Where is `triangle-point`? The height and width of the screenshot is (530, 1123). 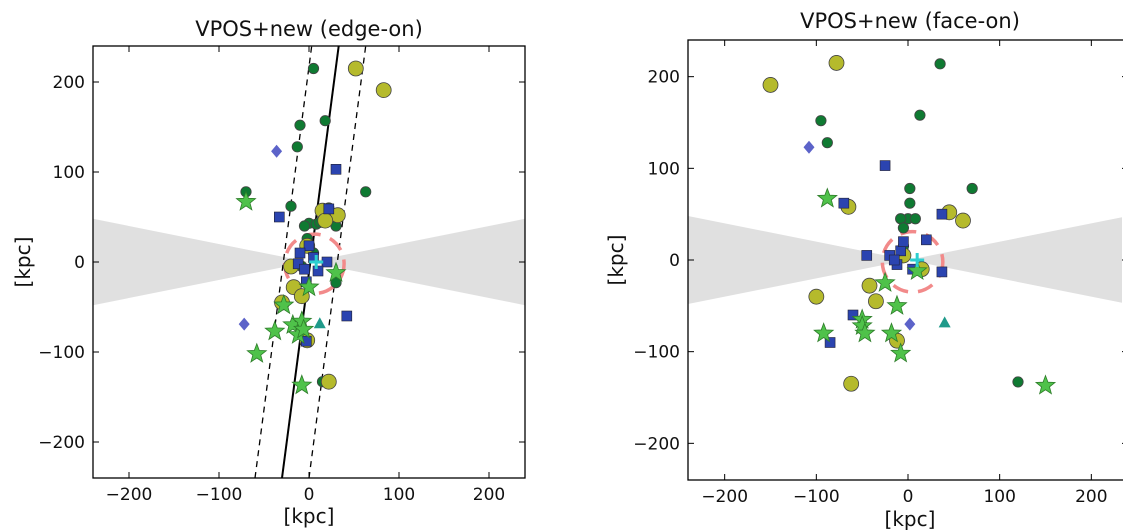 triangle-point is located at coordinates (319, 323).